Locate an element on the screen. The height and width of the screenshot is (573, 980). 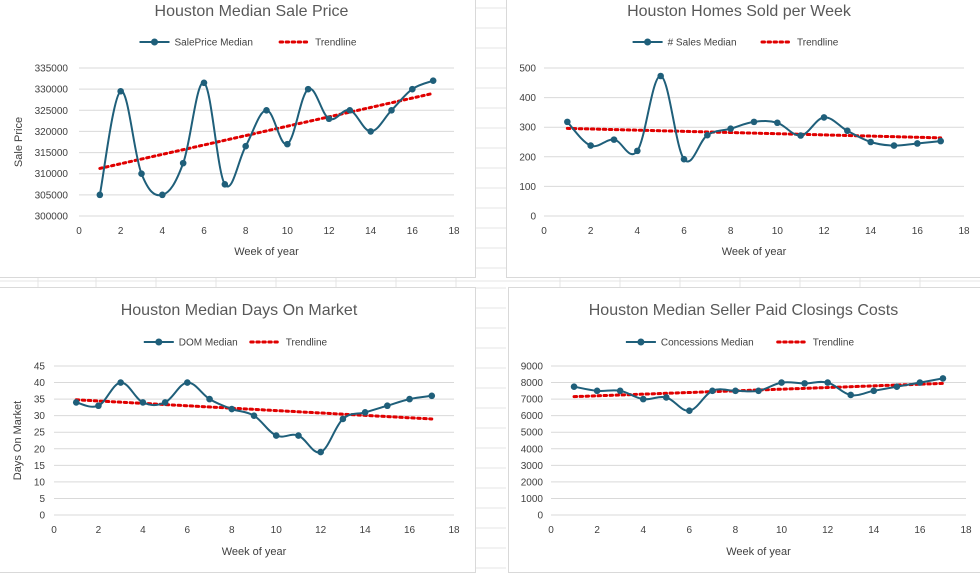
x-tick-label: 2 is located at coordinates (597, 530).